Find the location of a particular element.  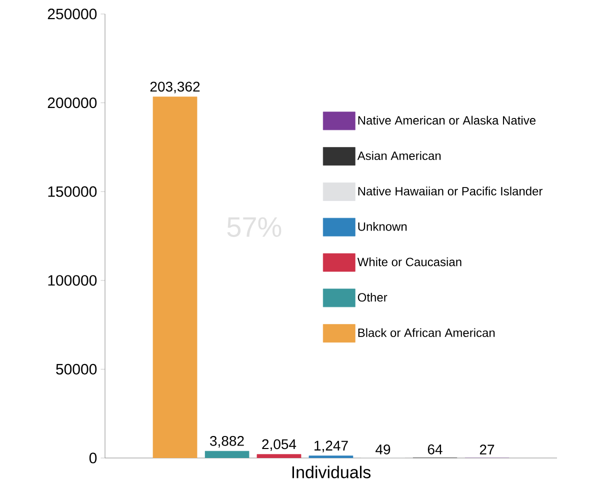

y-tick-label: 100000 is located at coordinates (72, 280).